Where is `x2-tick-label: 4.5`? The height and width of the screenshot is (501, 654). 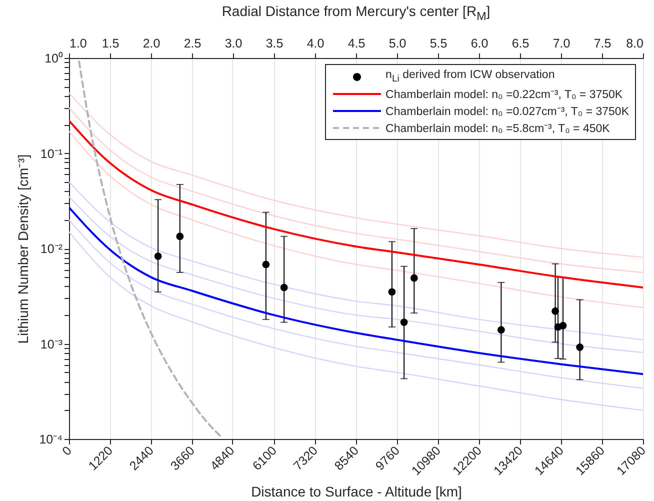
x2-tick-label: 4.5 is located at coordinates (357, 43).